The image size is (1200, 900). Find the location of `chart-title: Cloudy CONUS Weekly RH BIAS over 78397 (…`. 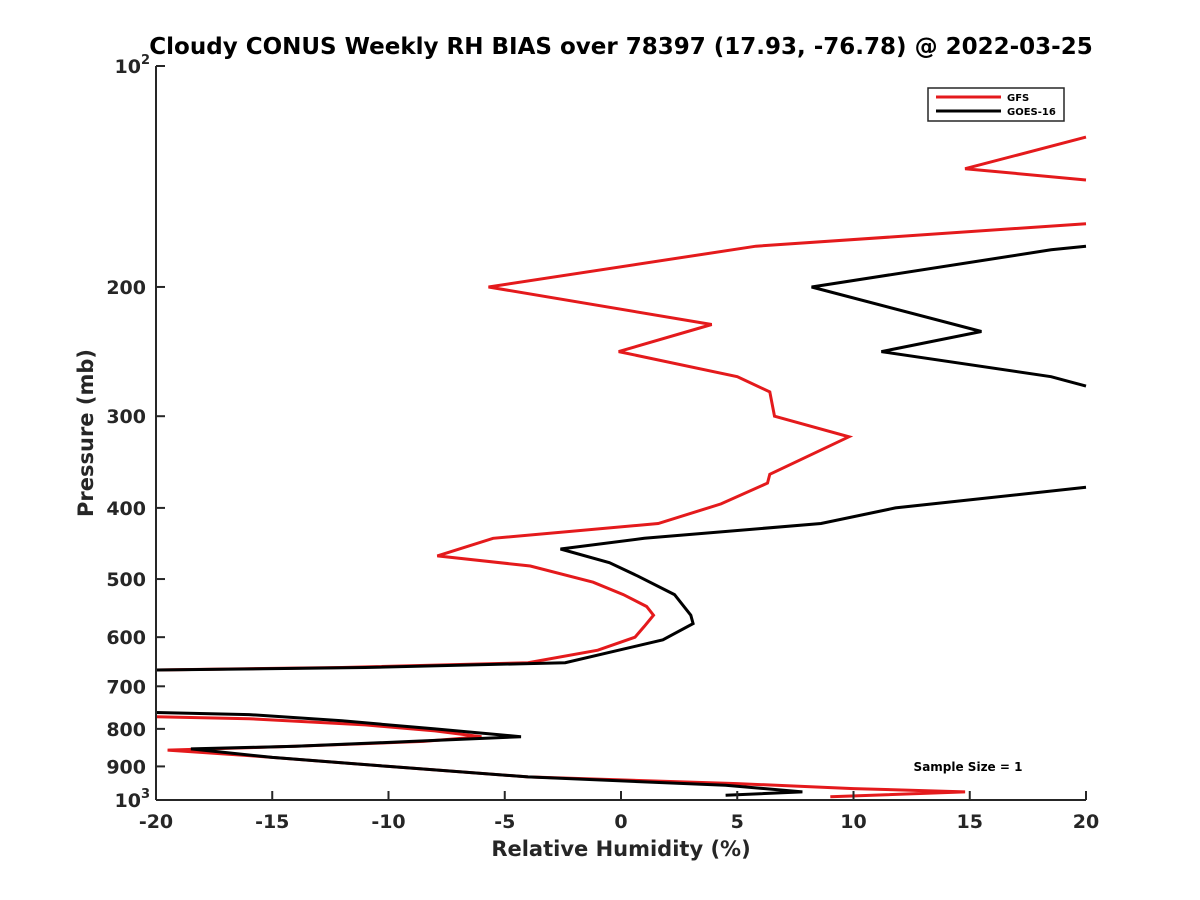

chart-title: Cloudy CONUS Weekly RH BIAS over 78397 (… is located at coordinates (620, 47).